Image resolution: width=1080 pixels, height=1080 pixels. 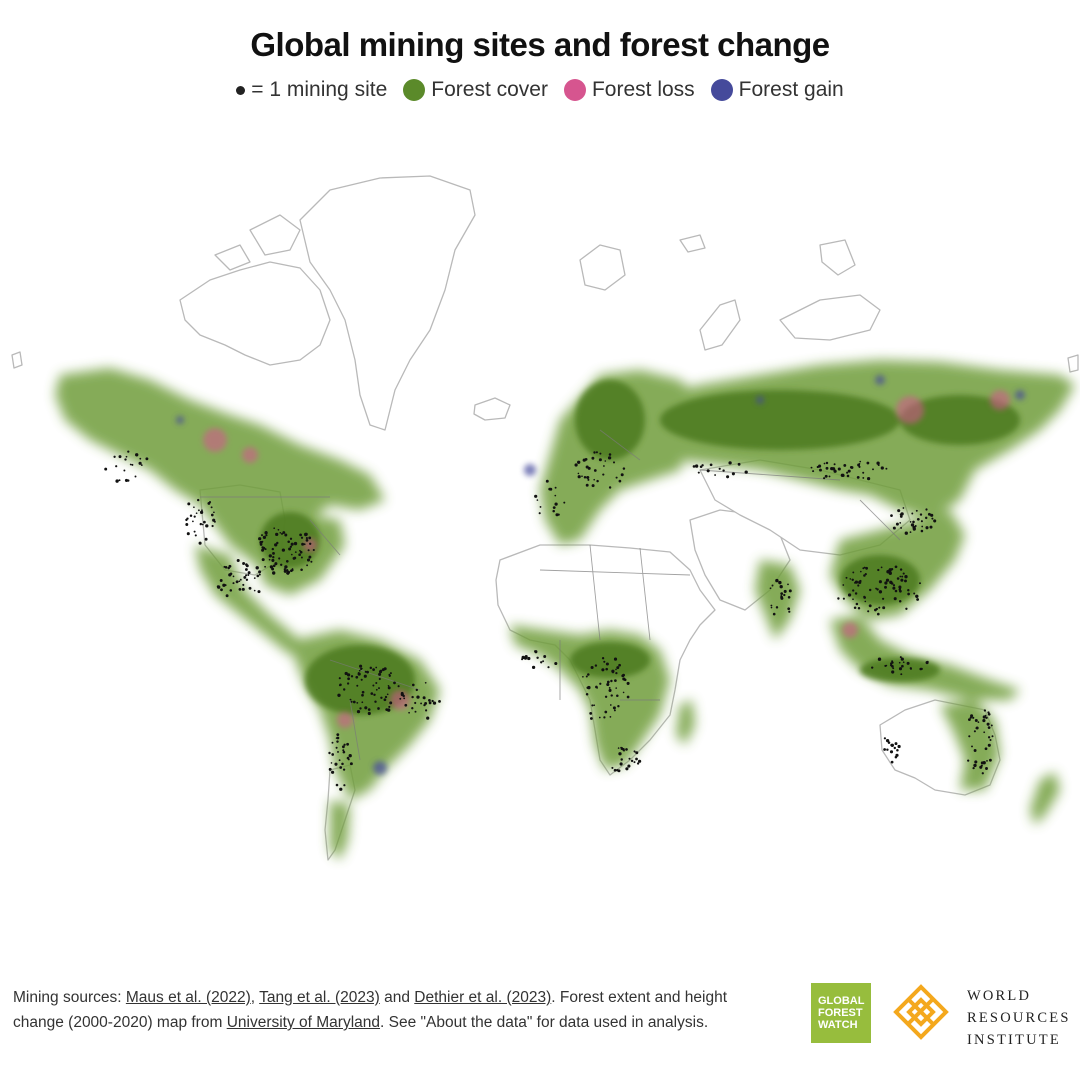 I want to click on link-dethier: Dethier et al. (2023), so click(x=483, y=997).